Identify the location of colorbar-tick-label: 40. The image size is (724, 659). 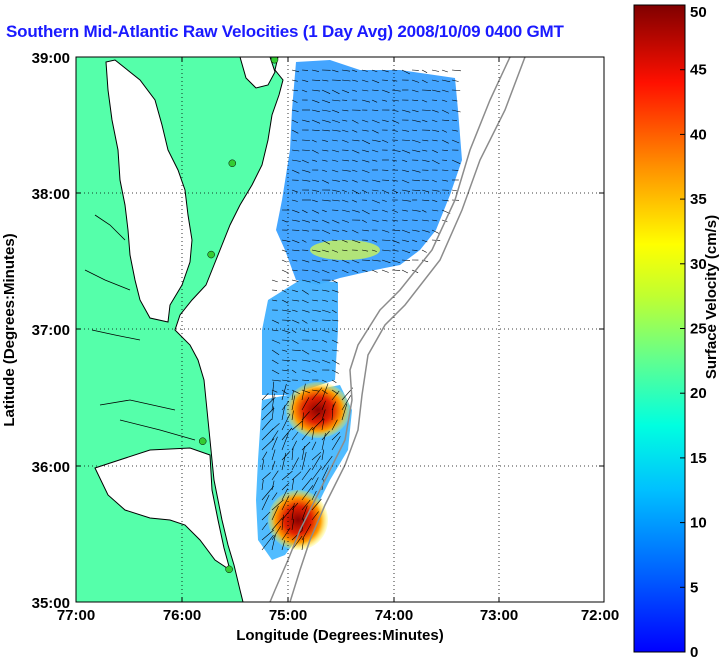
(698, 134).